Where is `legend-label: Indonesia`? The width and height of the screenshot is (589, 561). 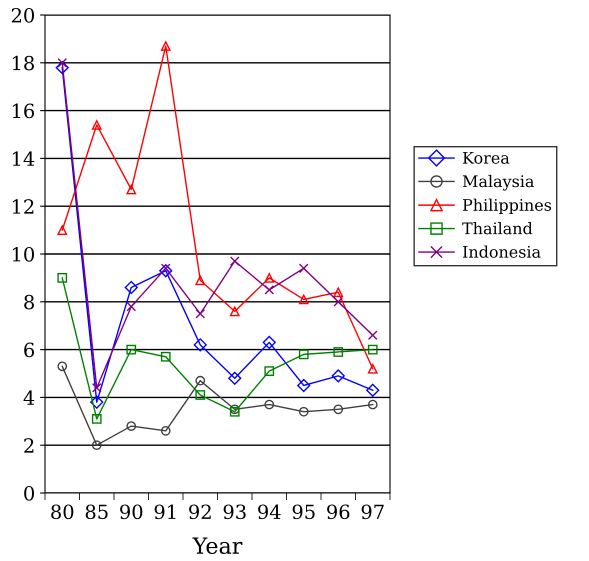 legend-label: Indonesia is located at coordinates (501, 251).